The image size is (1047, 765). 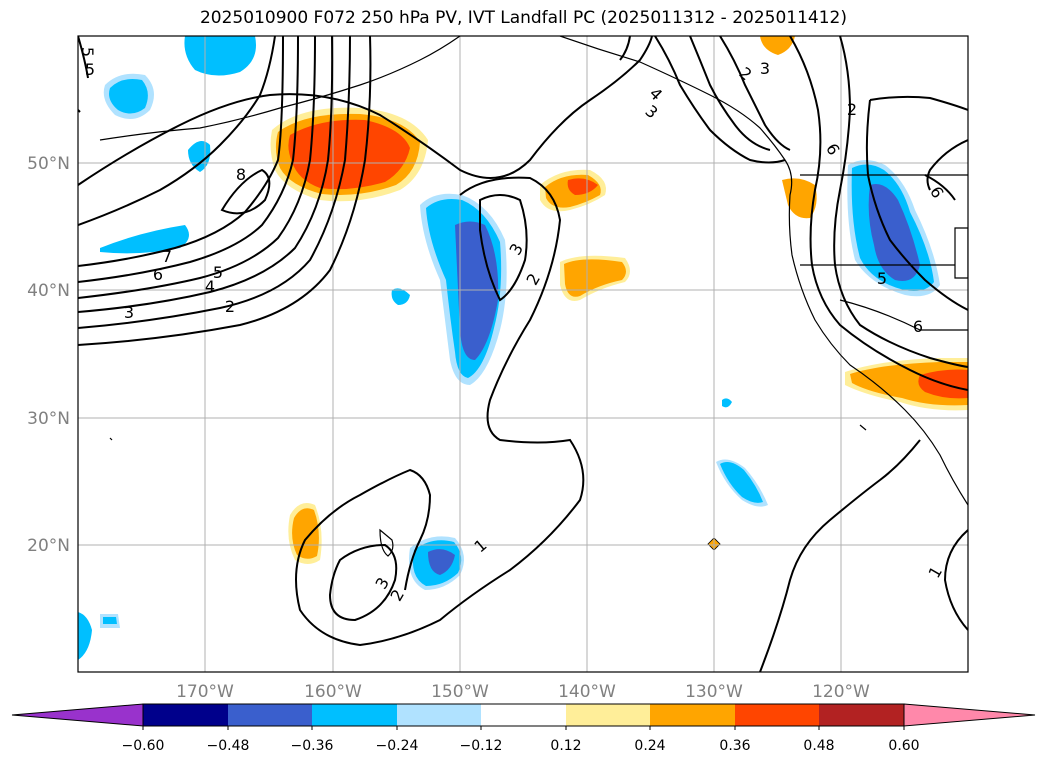 What do you see at coordinates (312, 746) in the screenshot?
I see `colorbar-tick-label: −0.36` at bounding box center [312, 746].